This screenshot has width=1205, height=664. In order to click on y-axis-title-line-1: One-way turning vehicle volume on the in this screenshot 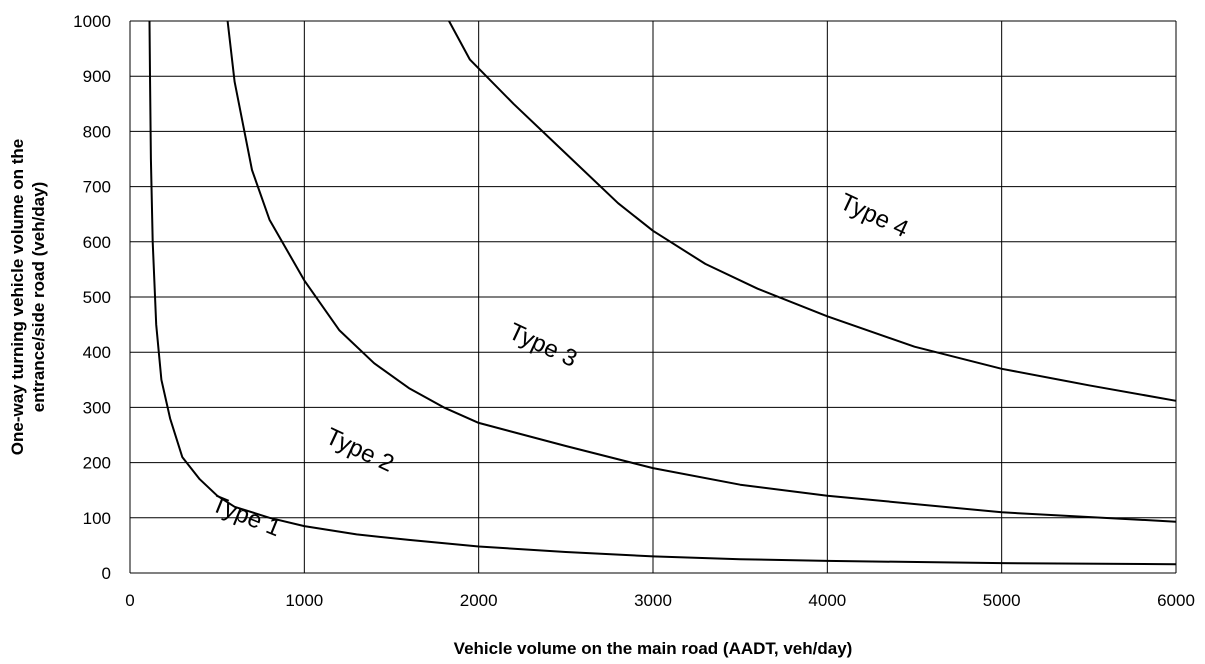, I will do `click(17, 297)`.